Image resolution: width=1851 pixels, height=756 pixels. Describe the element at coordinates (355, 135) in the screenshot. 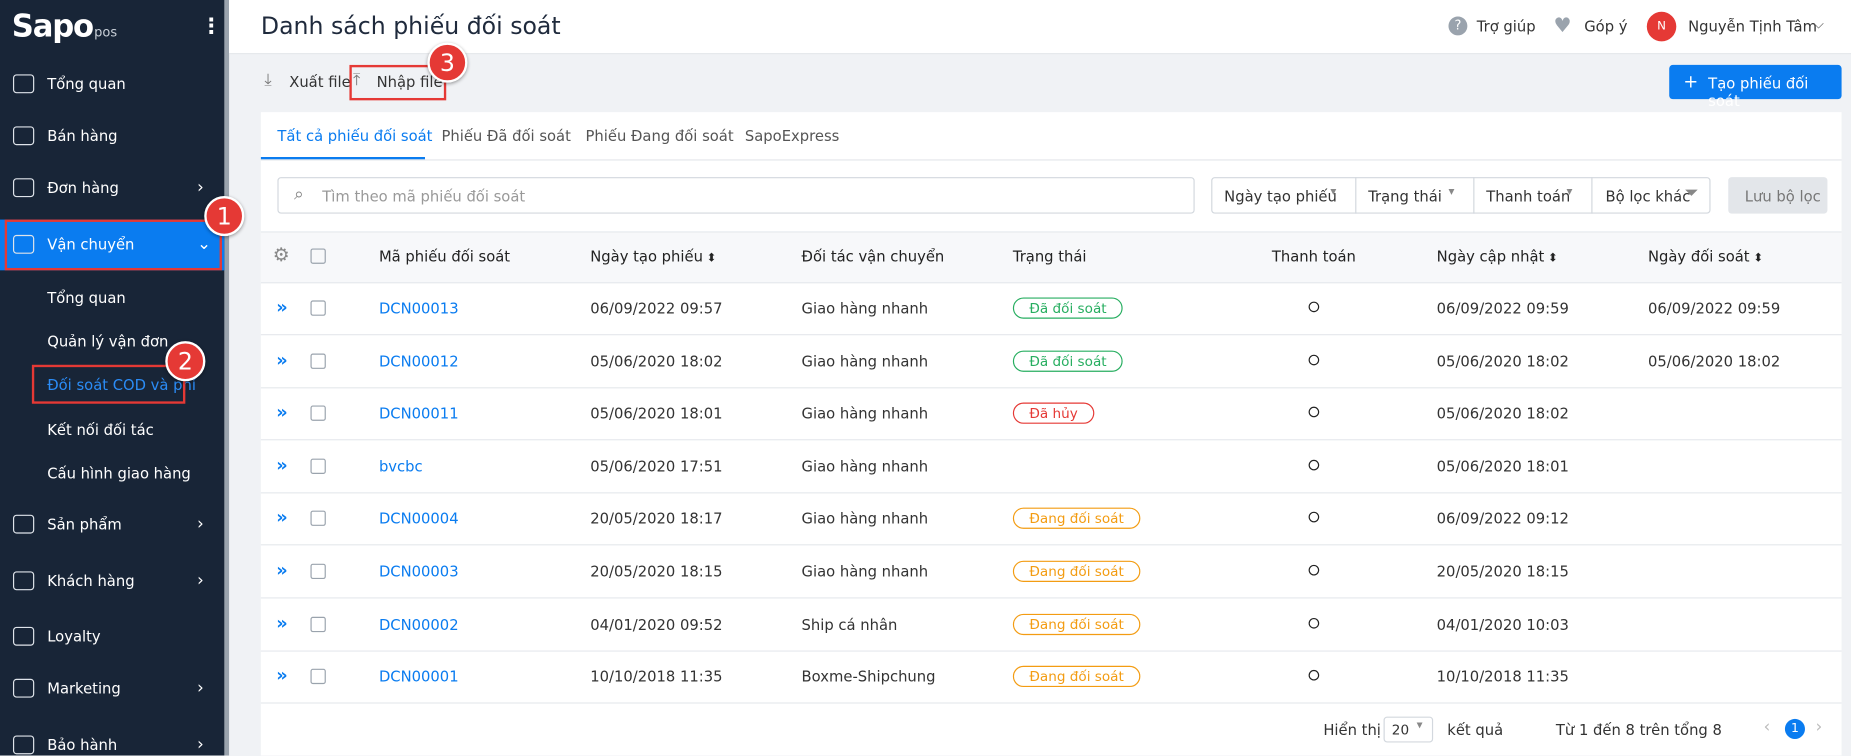

I see `tab: Tất cả phiếu đối soát` at that location.